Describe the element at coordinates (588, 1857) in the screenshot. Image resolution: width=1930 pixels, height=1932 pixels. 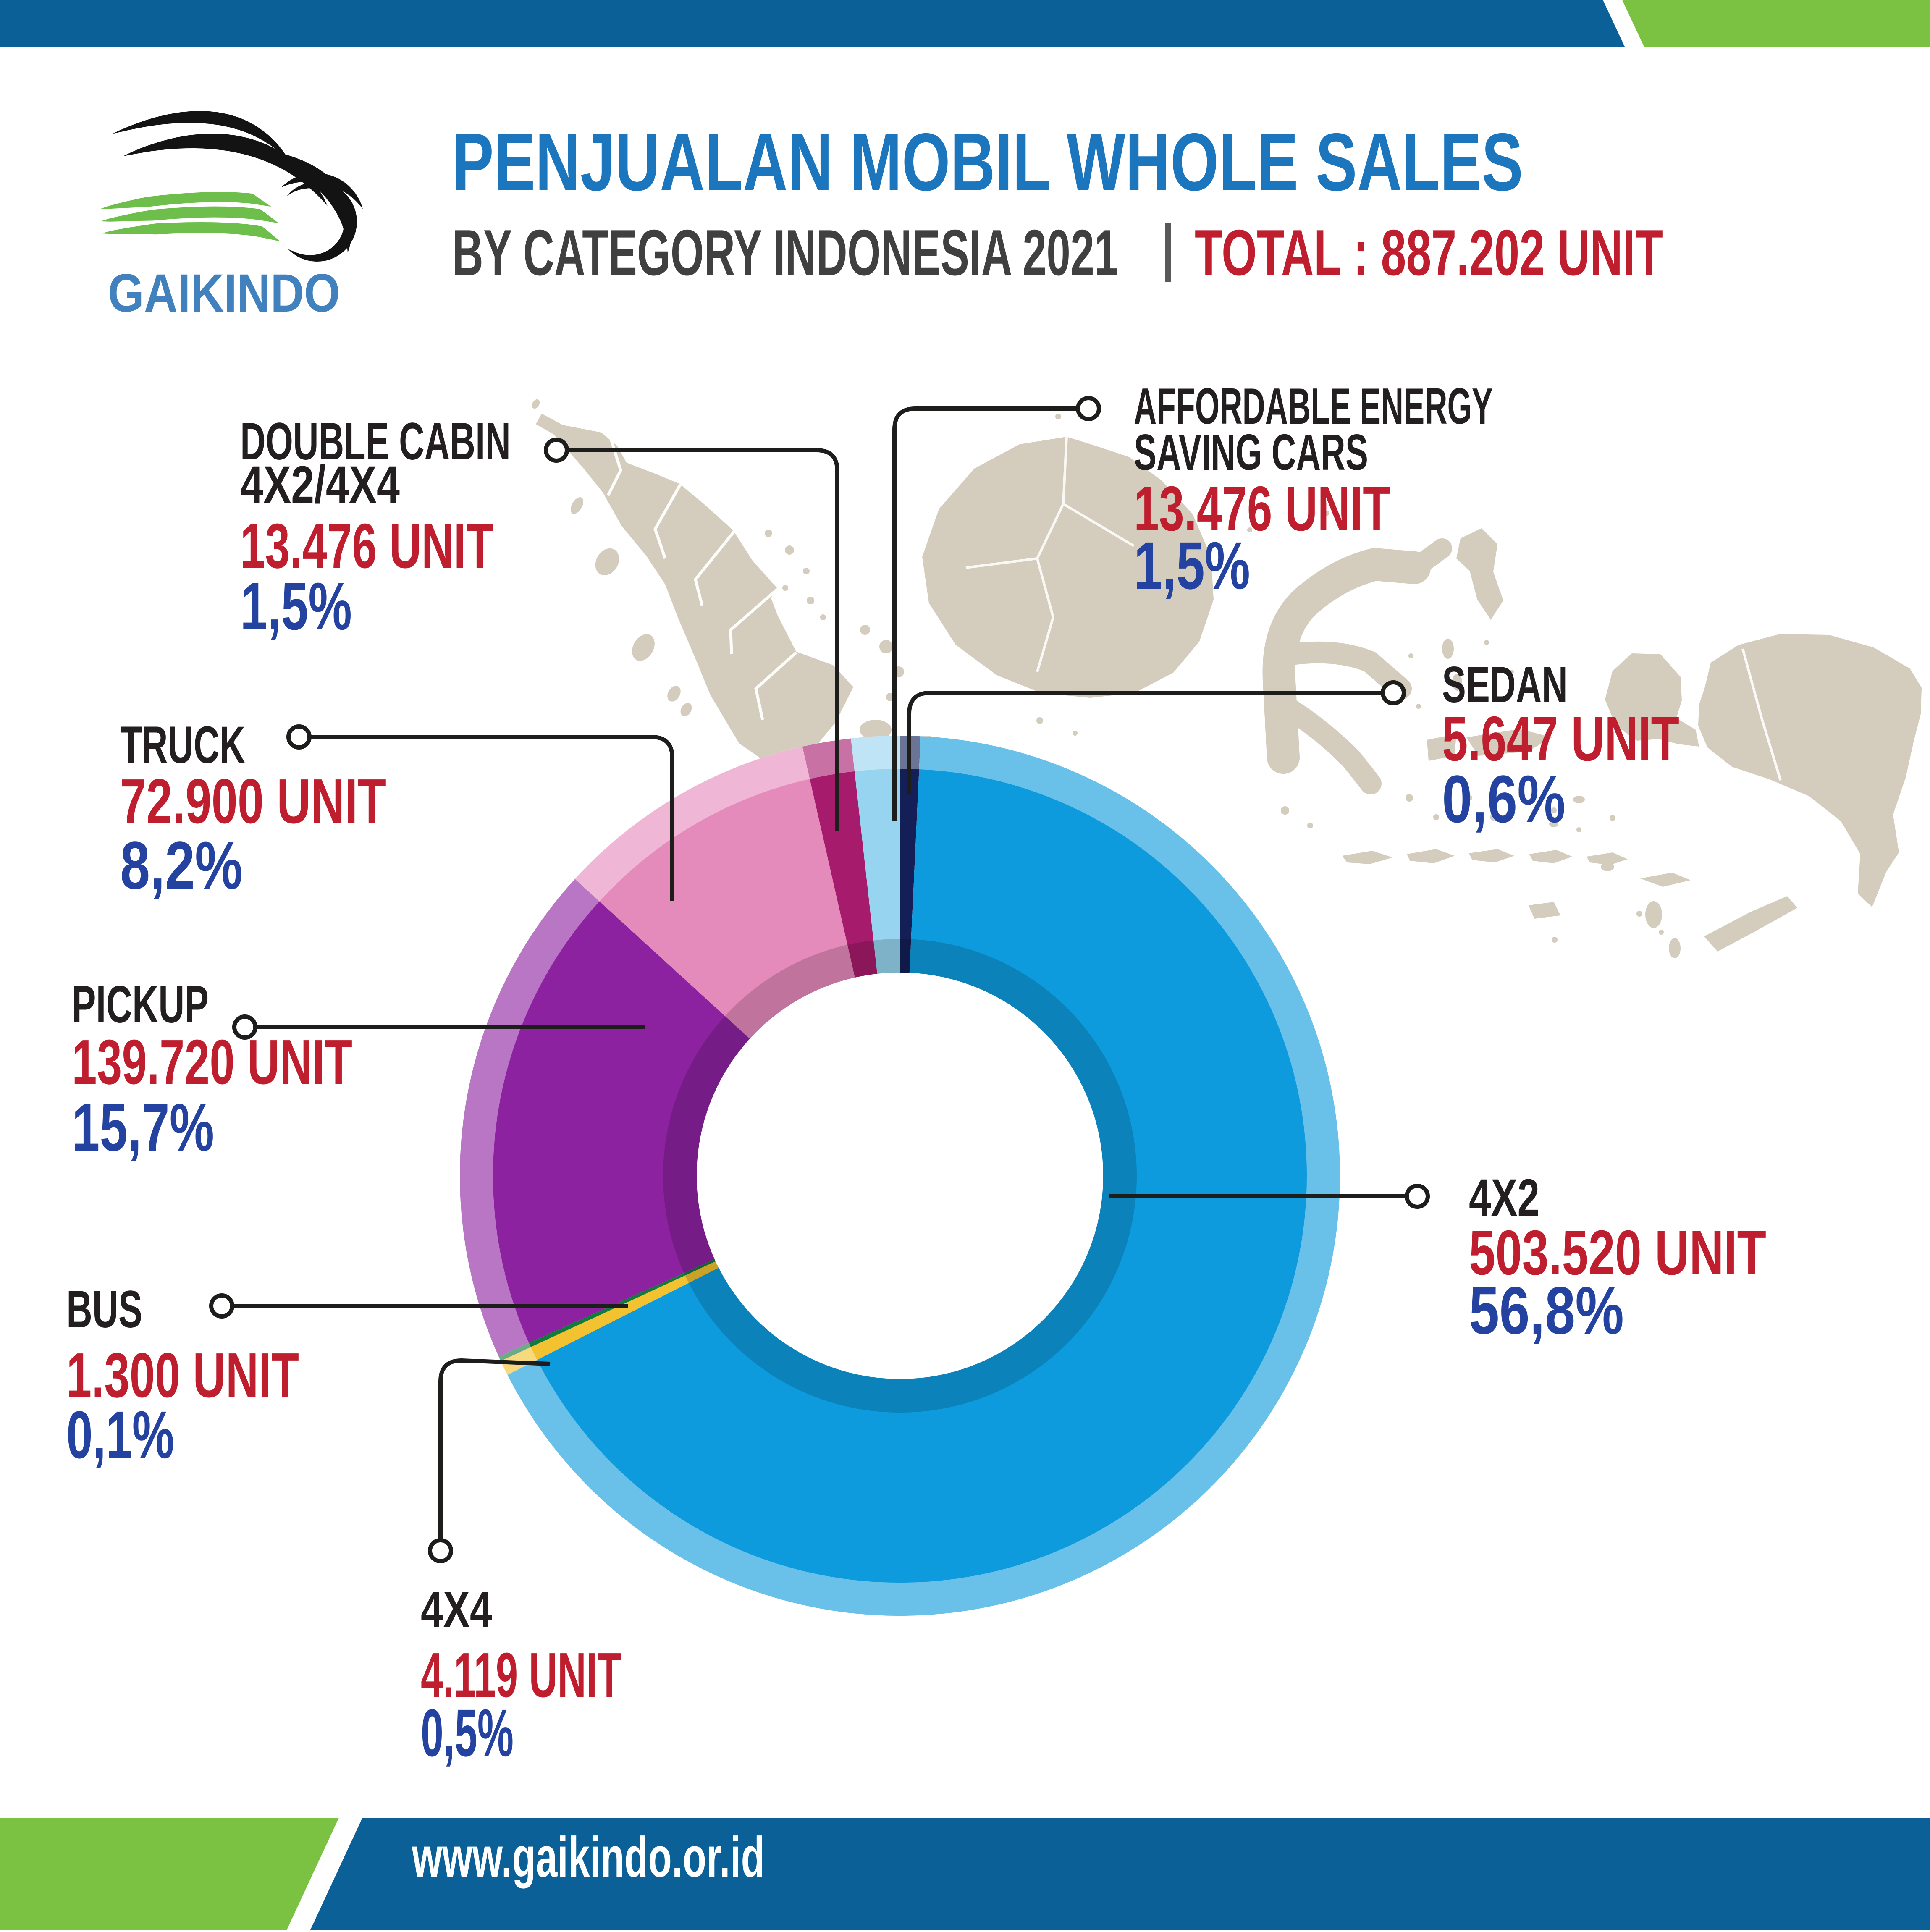
I see `svg-text: www.gaikindo.or.id` at that location.